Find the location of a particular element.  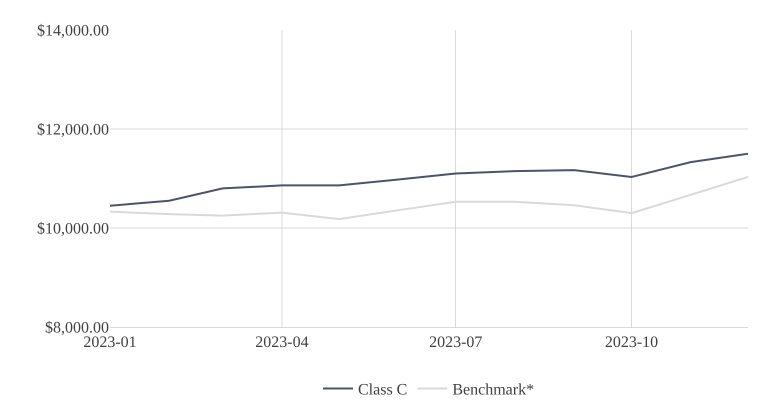

legend-label: Benchmark* is located at coordinates (493, 390).